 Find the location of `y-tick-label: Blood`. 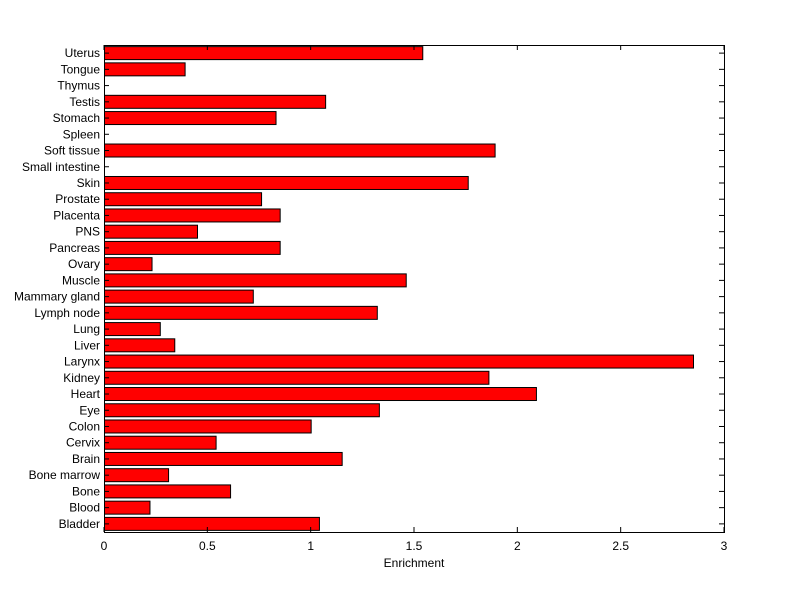

y-tick-label: Blood is located at coordinates (84, 508).